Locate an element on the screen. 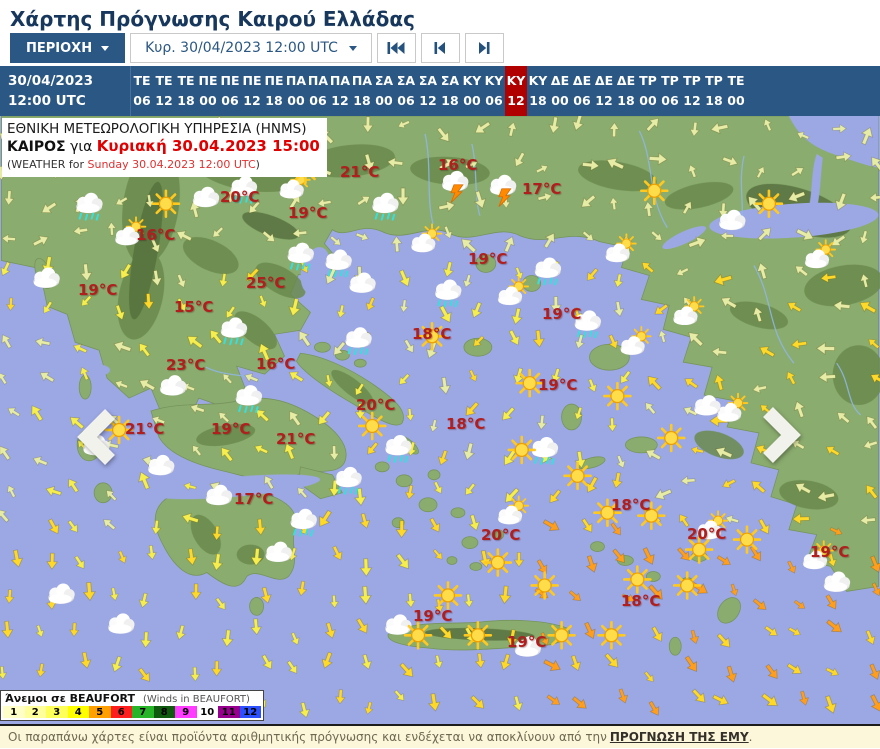  timeline-step-ΤΡ-00: ΤΡ 00 is located at coordinates (648, 90).